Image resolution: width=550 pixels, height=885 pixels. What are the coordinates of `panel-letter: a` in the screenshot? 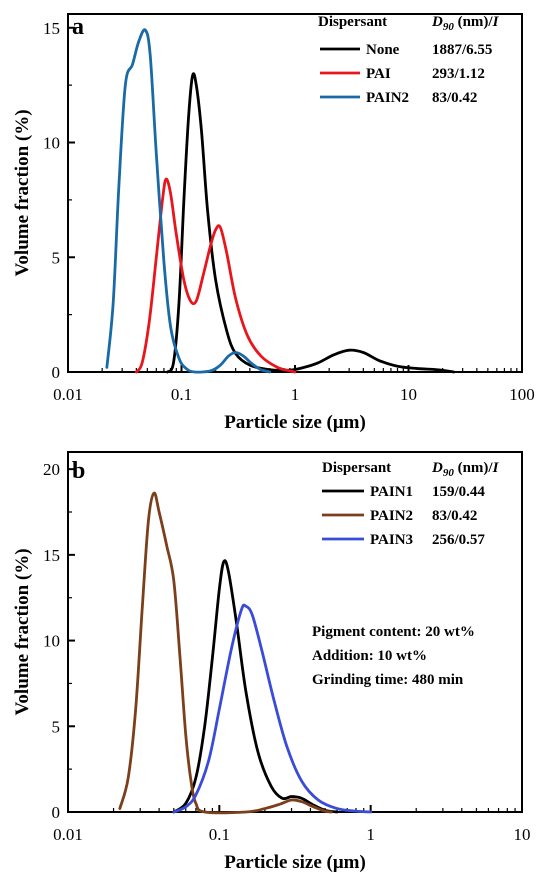 It's located at (78, 27).